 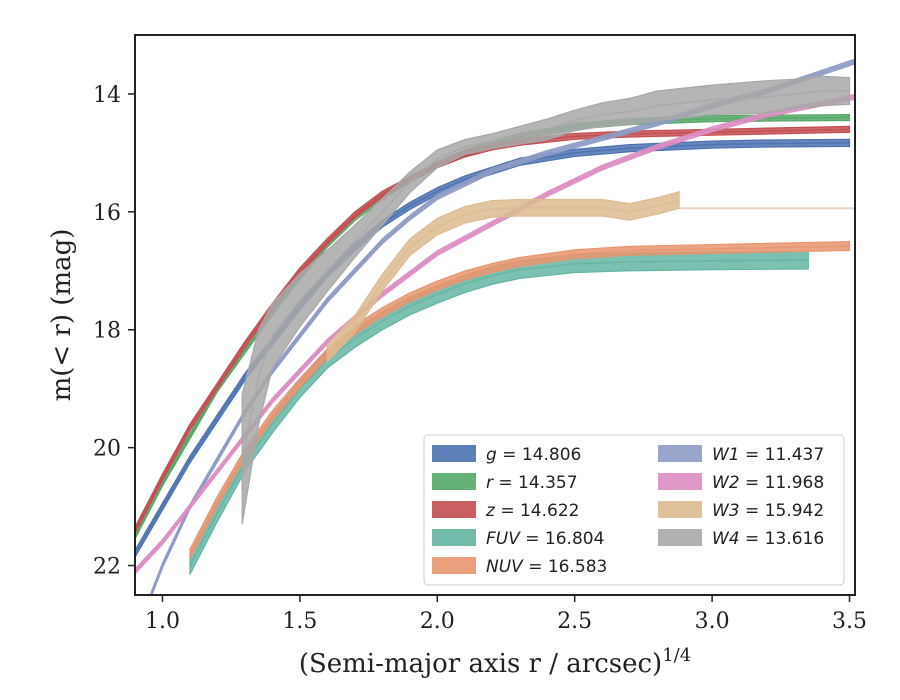 What do you see at coordinates (574, 621) in the screenshot?
I see `x-tick-label: 2.5` at bounding box center [574, 621].